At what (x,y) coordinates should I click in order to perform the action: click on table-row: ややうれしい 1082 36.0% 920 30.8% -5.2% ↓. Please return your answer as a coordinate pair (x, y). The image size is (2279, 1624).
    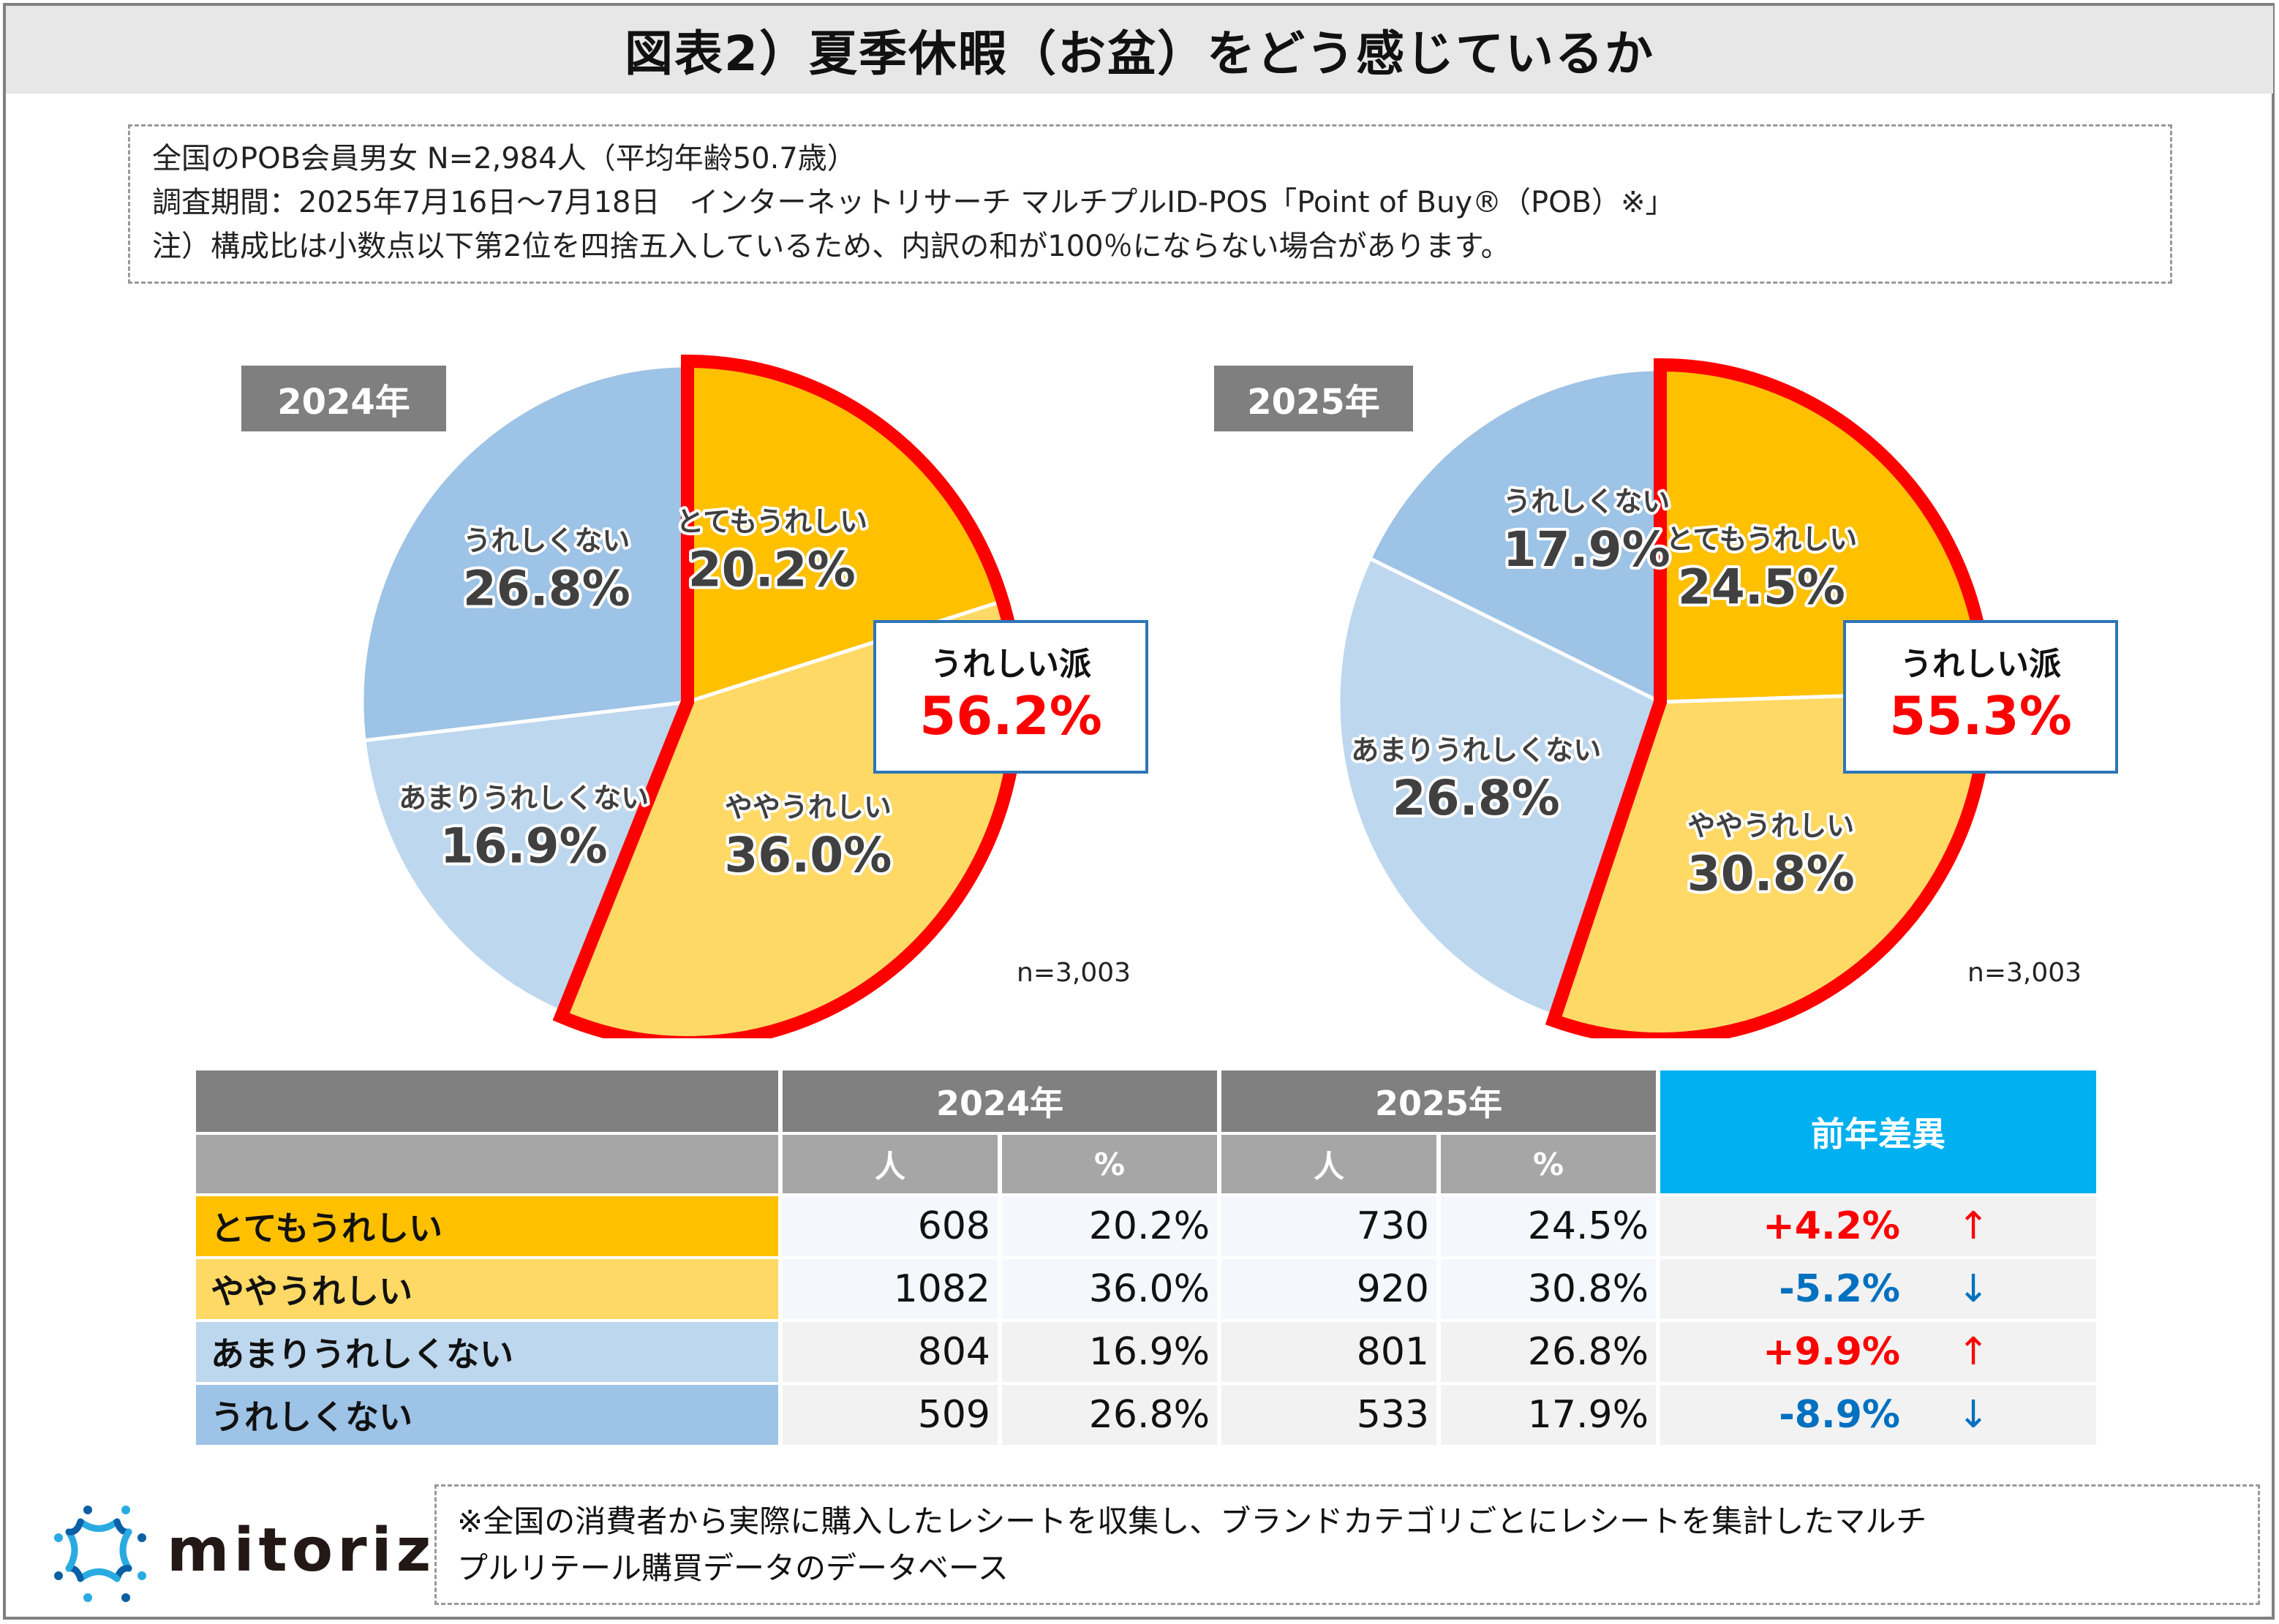
    Looking at the image, I should click on (1146, 1289).